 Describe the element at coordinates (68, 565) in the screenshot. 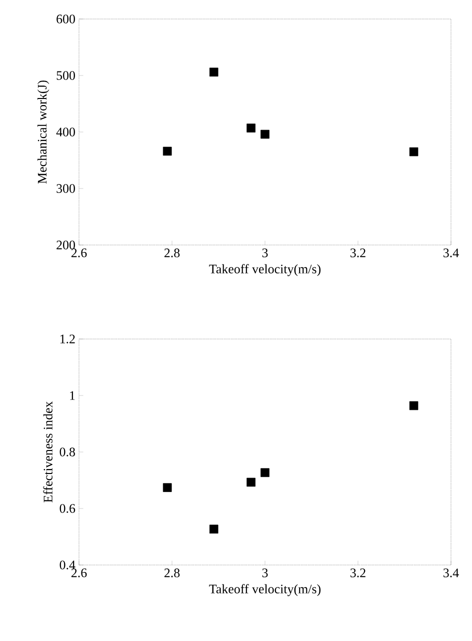

I see `y-tick-label: 0.4` at that location.